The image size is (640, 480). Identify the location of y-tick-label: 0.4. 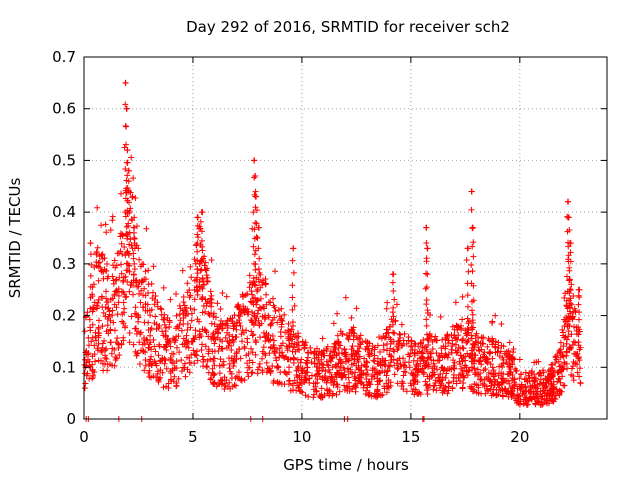
(64, 212).